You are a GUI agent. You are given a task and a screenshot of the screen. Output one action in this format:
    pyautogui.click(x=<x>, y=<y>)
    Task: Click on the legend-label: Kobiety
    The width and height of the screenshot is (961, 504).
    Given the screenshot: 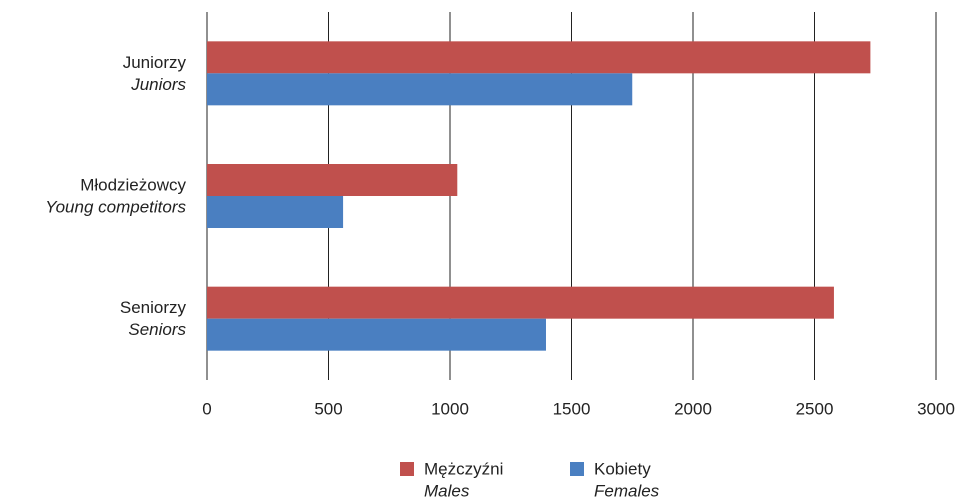 What is the action you would take?
    pyautogui.click(x=622, y=468)
    